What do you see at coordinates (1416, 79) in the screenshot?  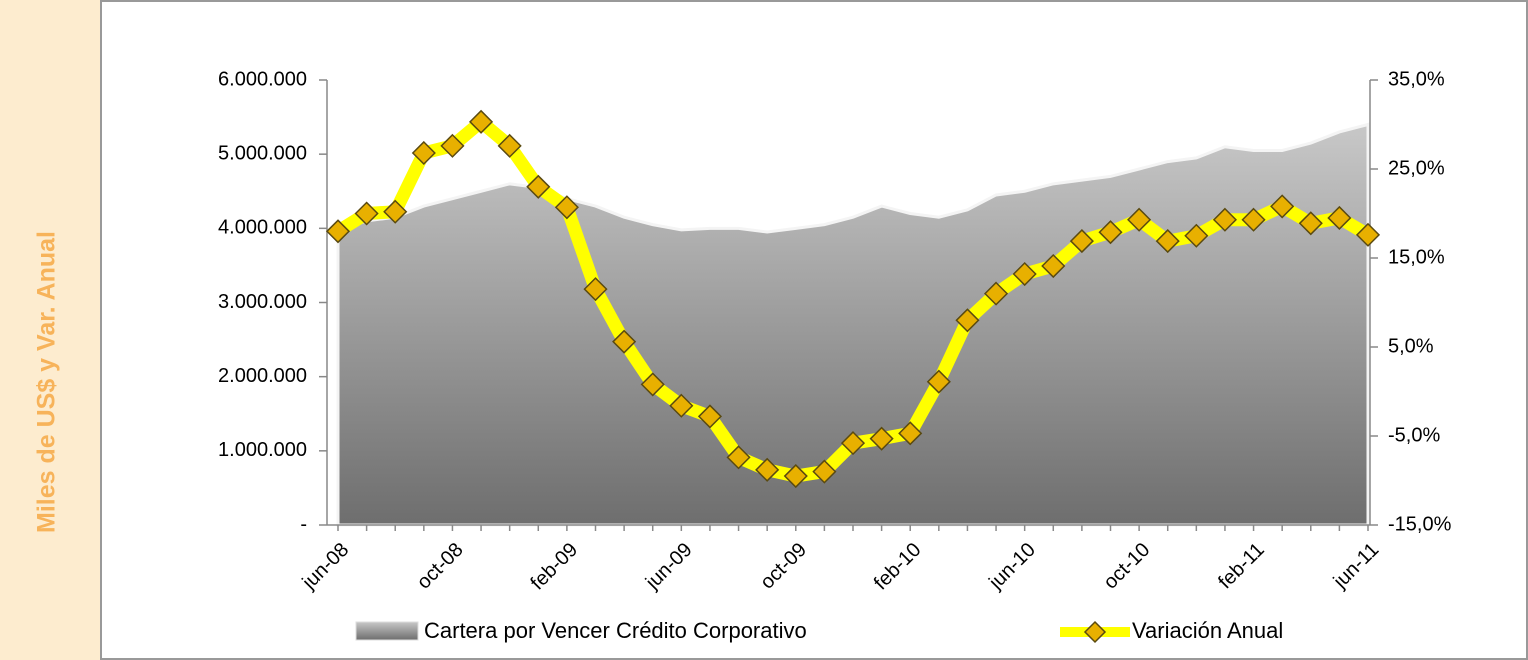 I see `y2-tick-label: 35,0%` at bounding box center [1416, 79].